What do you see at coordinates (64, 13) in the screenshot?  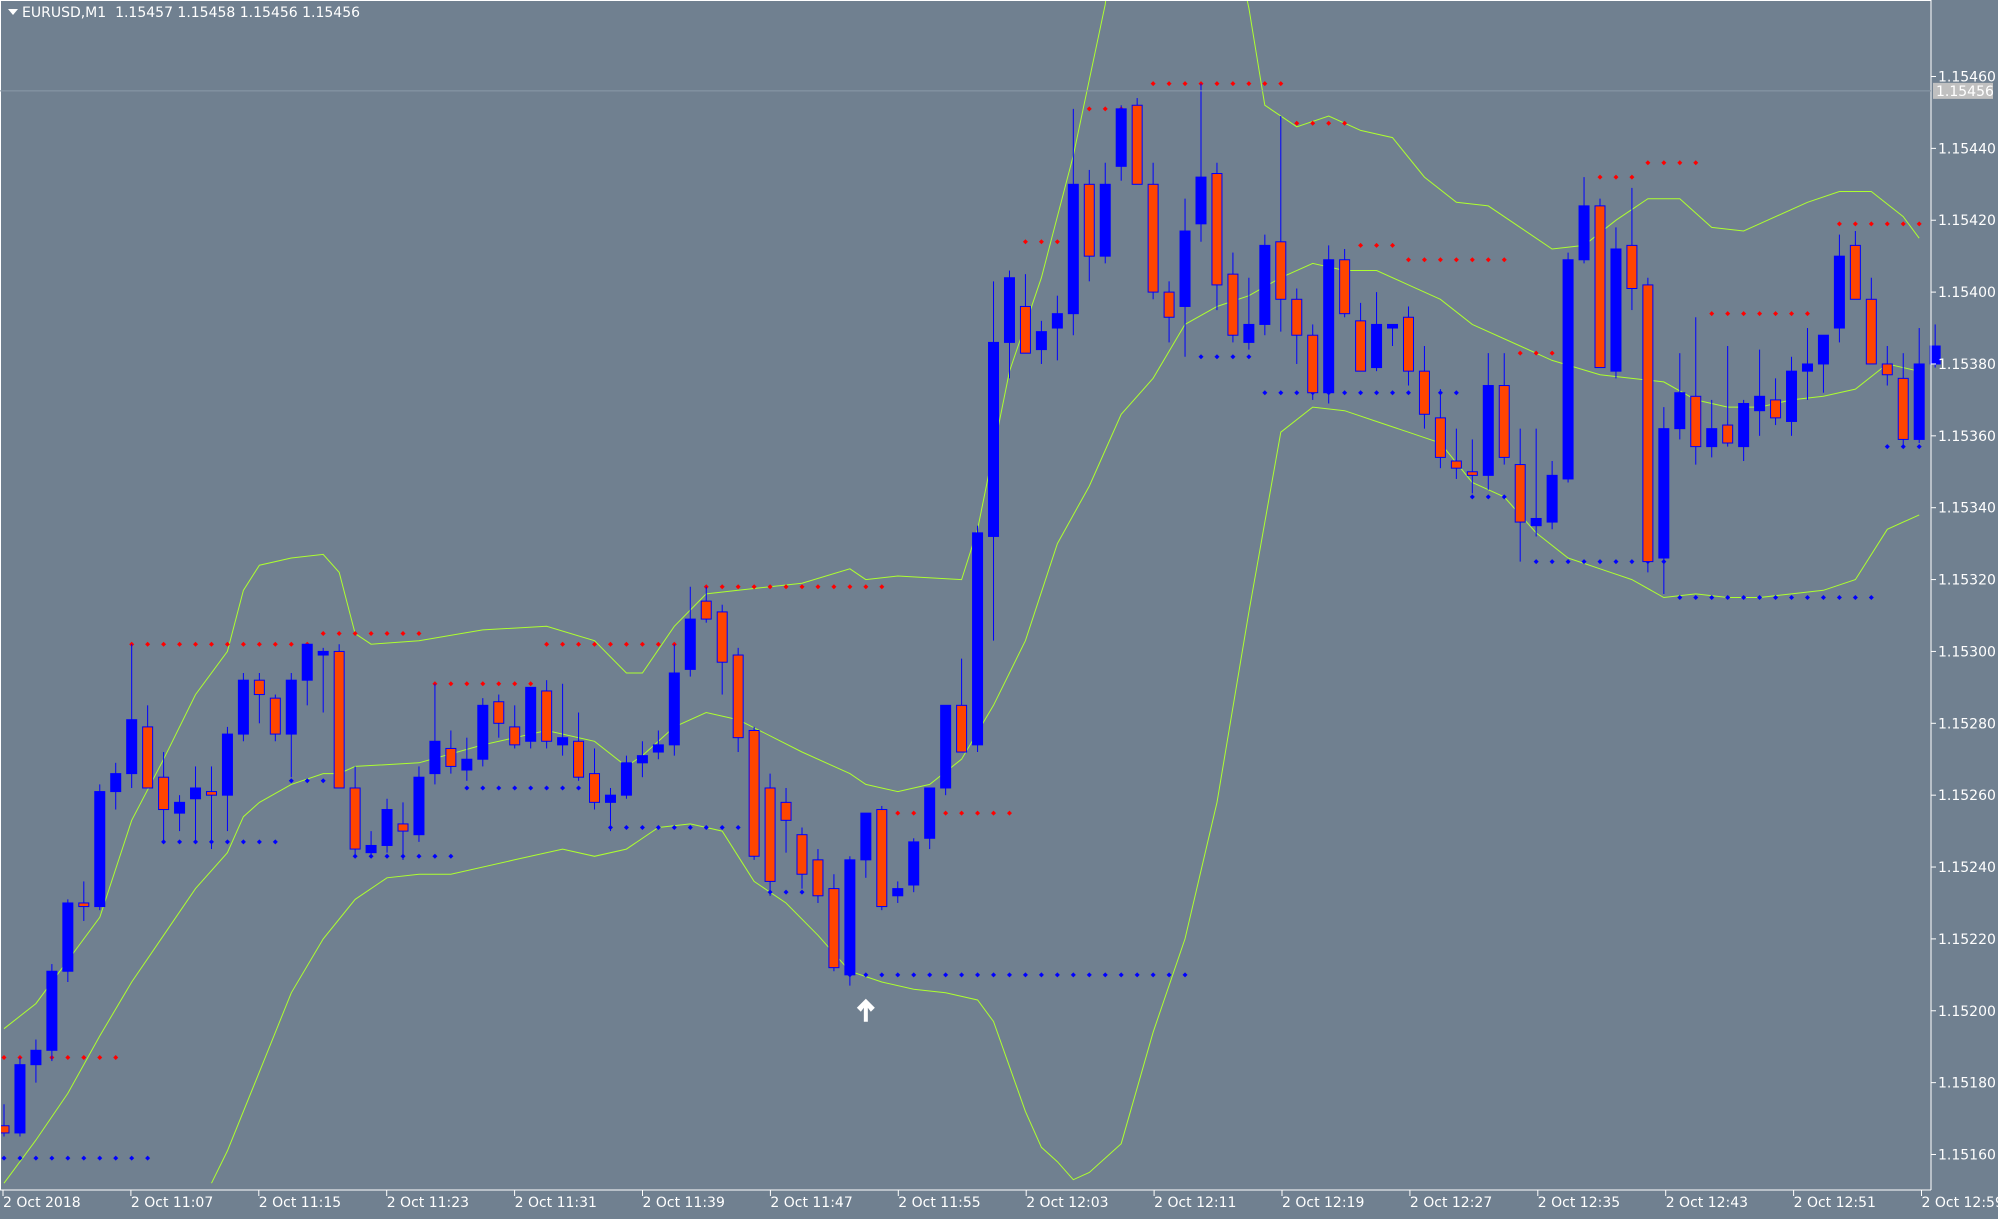 I see `symbol-label: EURUSD,M1` at bounding box center [64, 13].